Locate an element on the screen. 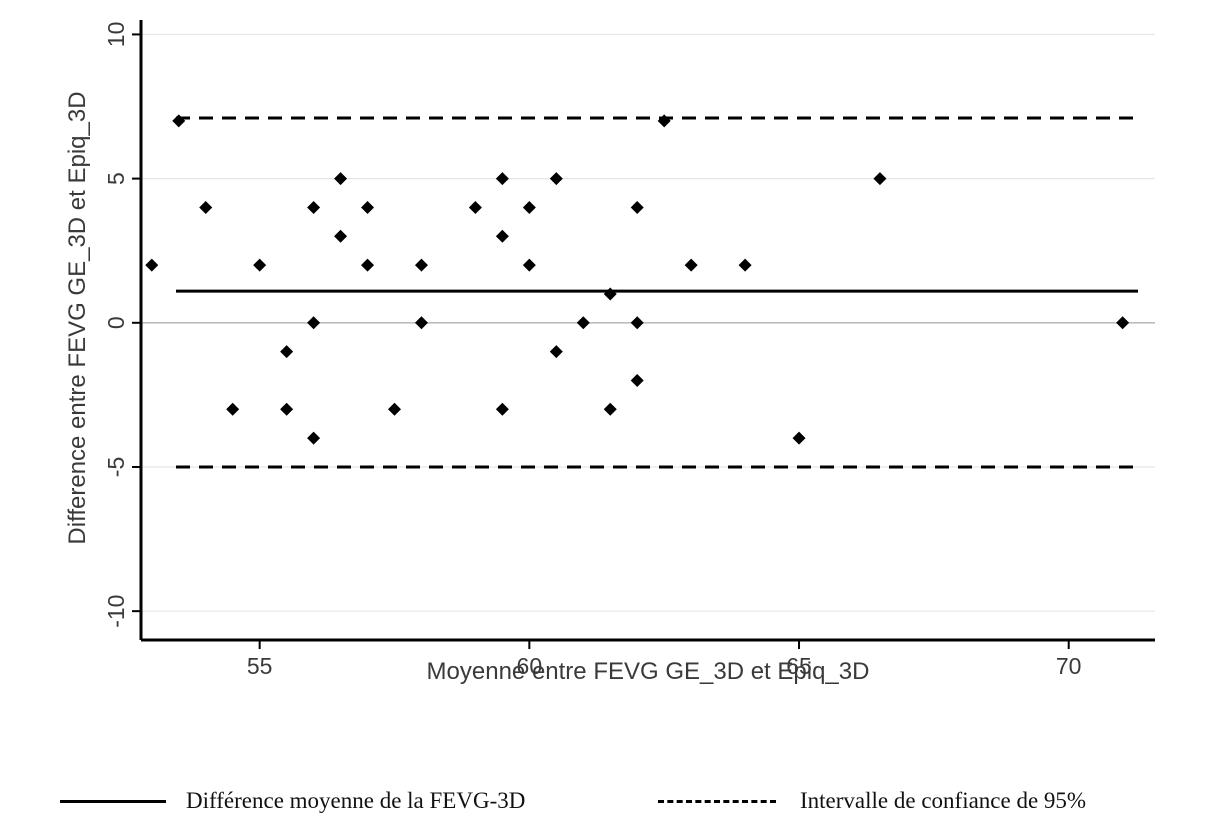 This screenshot has width=1215, height=836. x-tick-label: 70 is located at coordinates (1069, 666).